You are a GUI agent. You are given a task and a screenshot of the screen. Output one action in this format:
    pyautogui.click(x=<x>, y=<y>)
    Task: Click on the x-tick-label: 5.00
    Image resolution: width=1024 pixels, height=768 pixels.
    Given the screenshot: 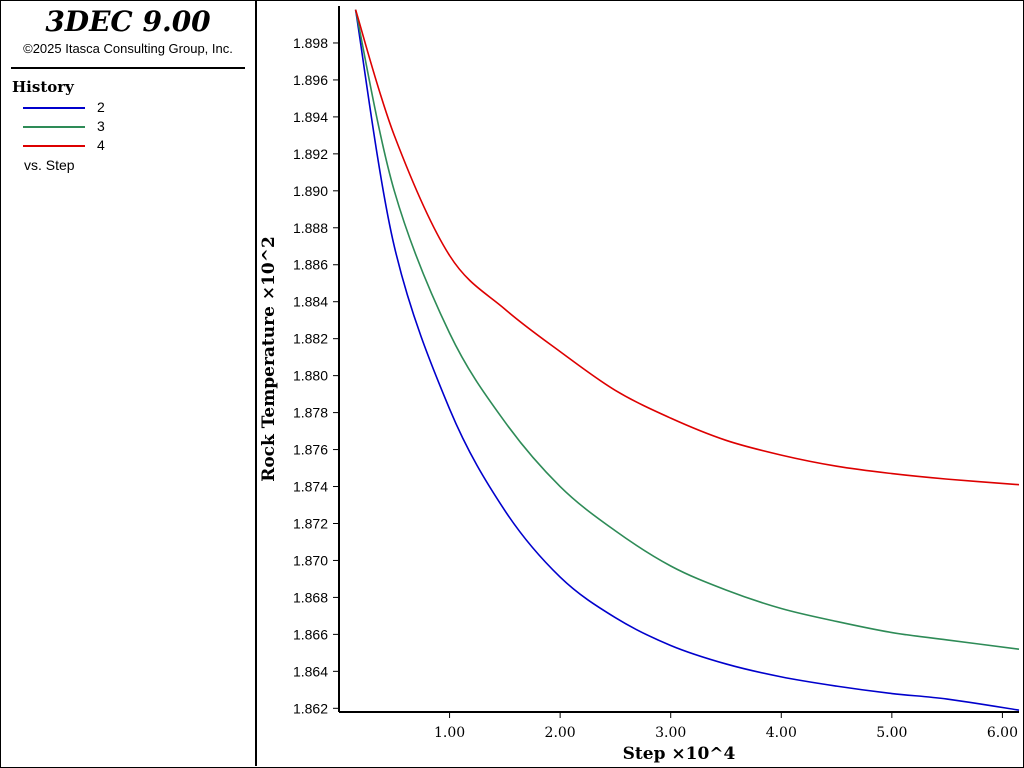 What is the action you would take?
    pyautogui.click(x=891, y=733)
    